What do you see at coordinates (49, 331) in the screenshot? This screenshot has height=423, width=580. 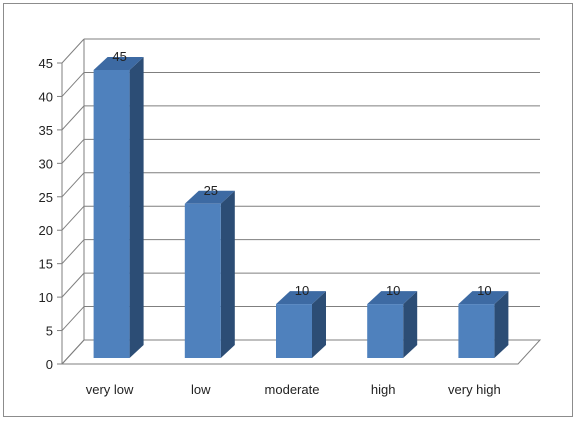 I see `y-tick-label: 5` at bounding box center [49, 331].